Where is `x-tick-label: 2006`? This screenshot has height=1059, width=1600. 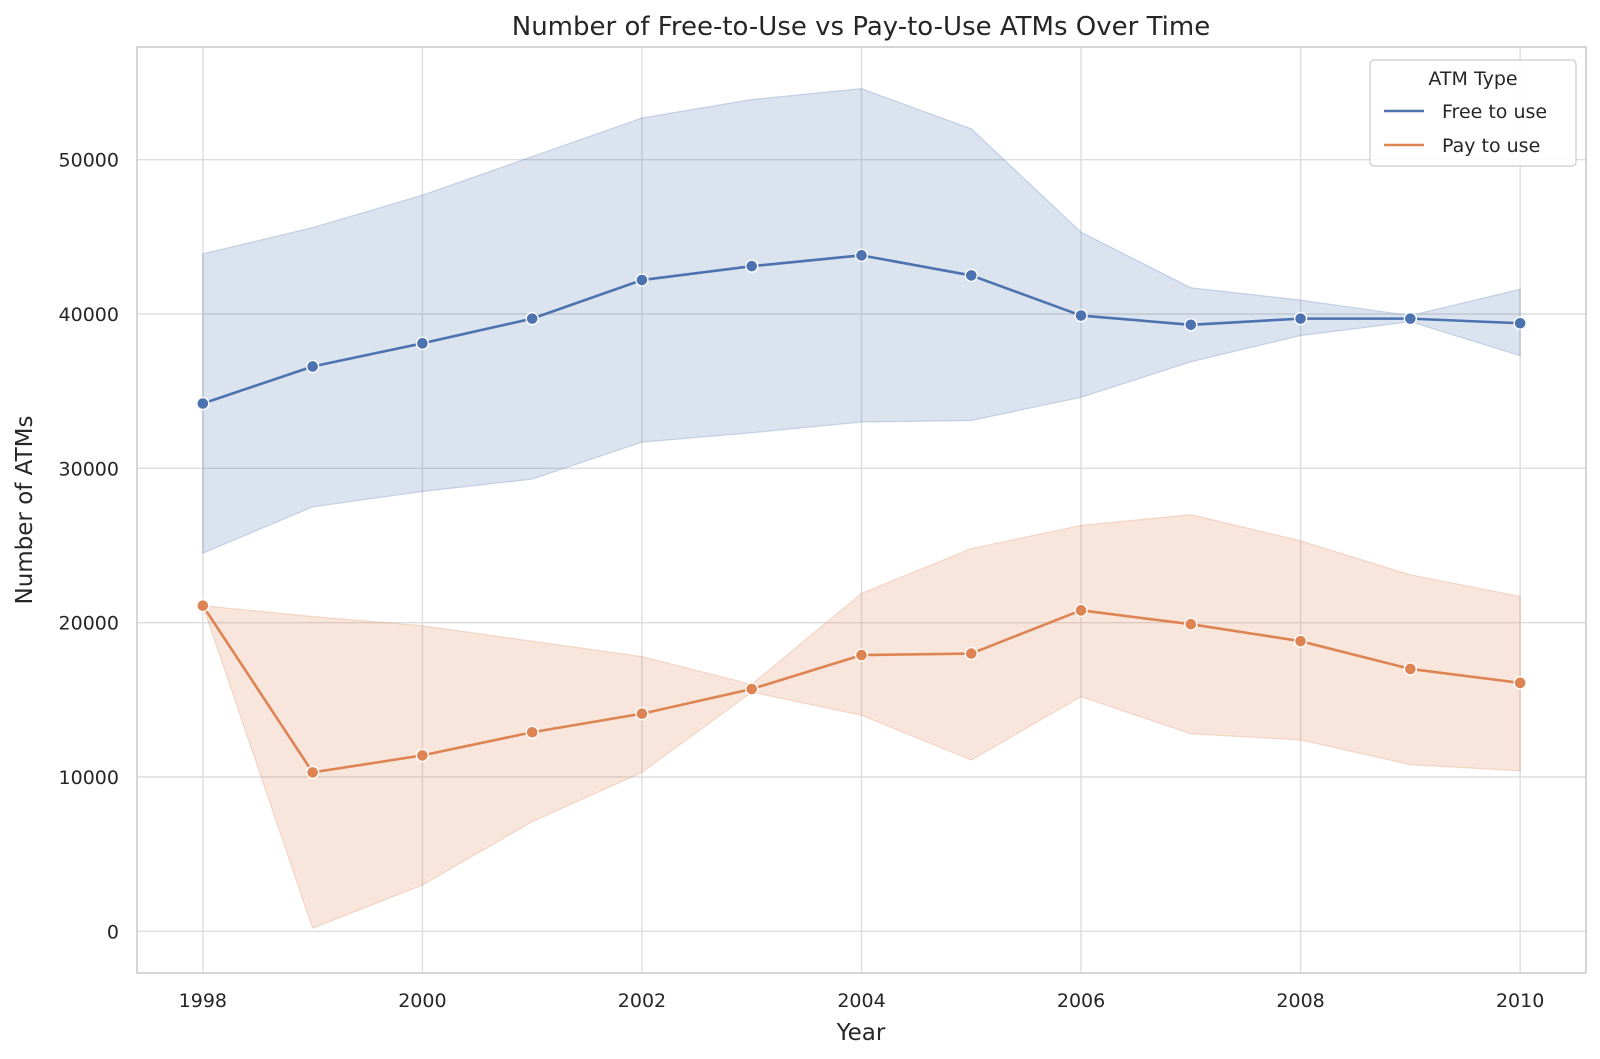
x-tick-label: 2006 is located at coordinates (1081, 1001).